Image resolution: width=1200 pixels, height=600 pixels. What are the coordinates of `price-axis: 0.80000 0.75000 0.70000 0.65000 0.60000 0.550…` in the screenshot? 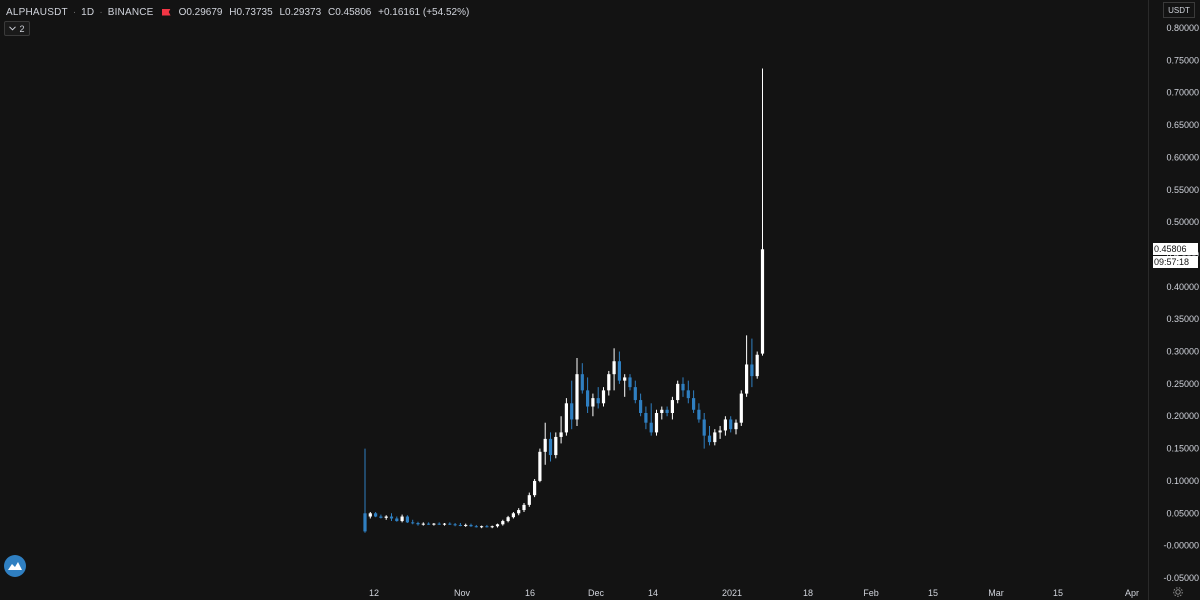 It's located at (1174, 300).